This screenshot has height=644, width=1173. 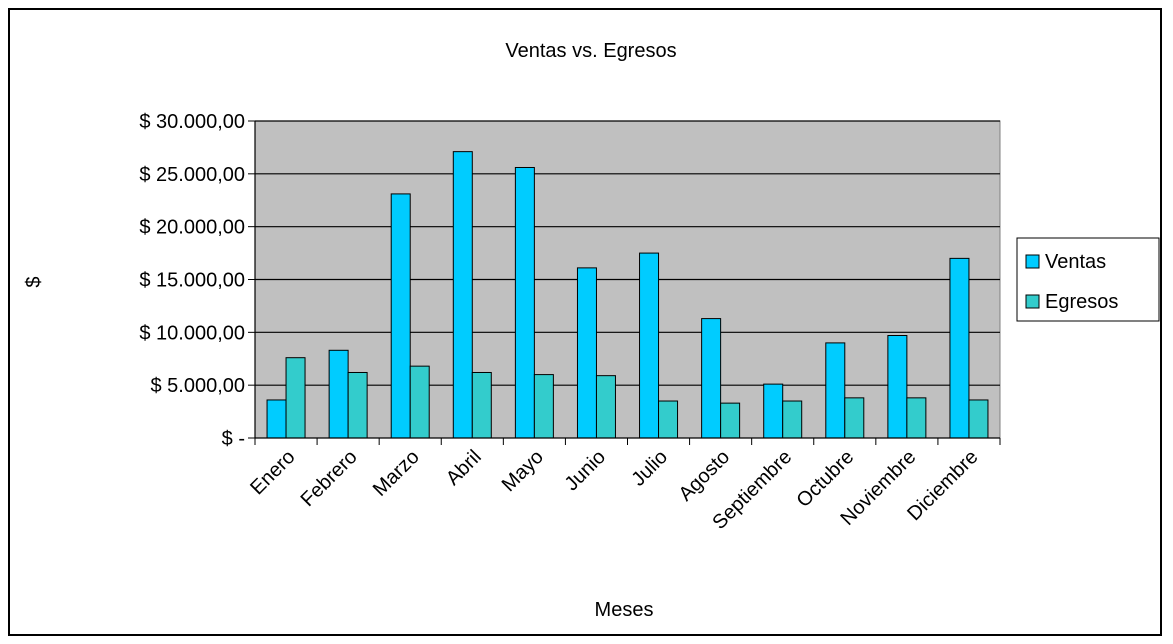 What do you see at coordinates (192, 228) in the screenshot?
I see `y-tick-label: $ 20.000,00` at bounding box center [192, 228].